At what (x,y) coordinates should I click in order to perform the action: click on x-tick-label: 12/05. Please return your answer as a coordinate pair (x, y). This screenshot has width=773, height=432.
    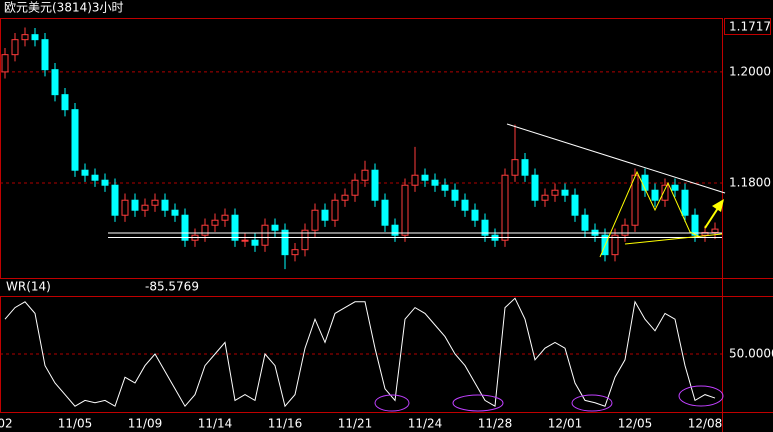
    Looking at the image, I should click on (635, 424).